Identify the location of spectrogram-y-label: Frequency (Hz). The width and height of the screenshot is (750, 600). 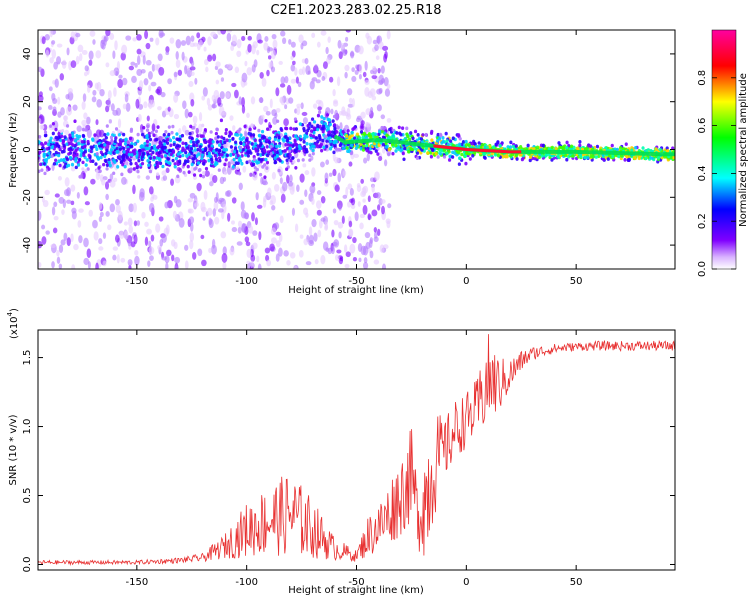
(13, 150).